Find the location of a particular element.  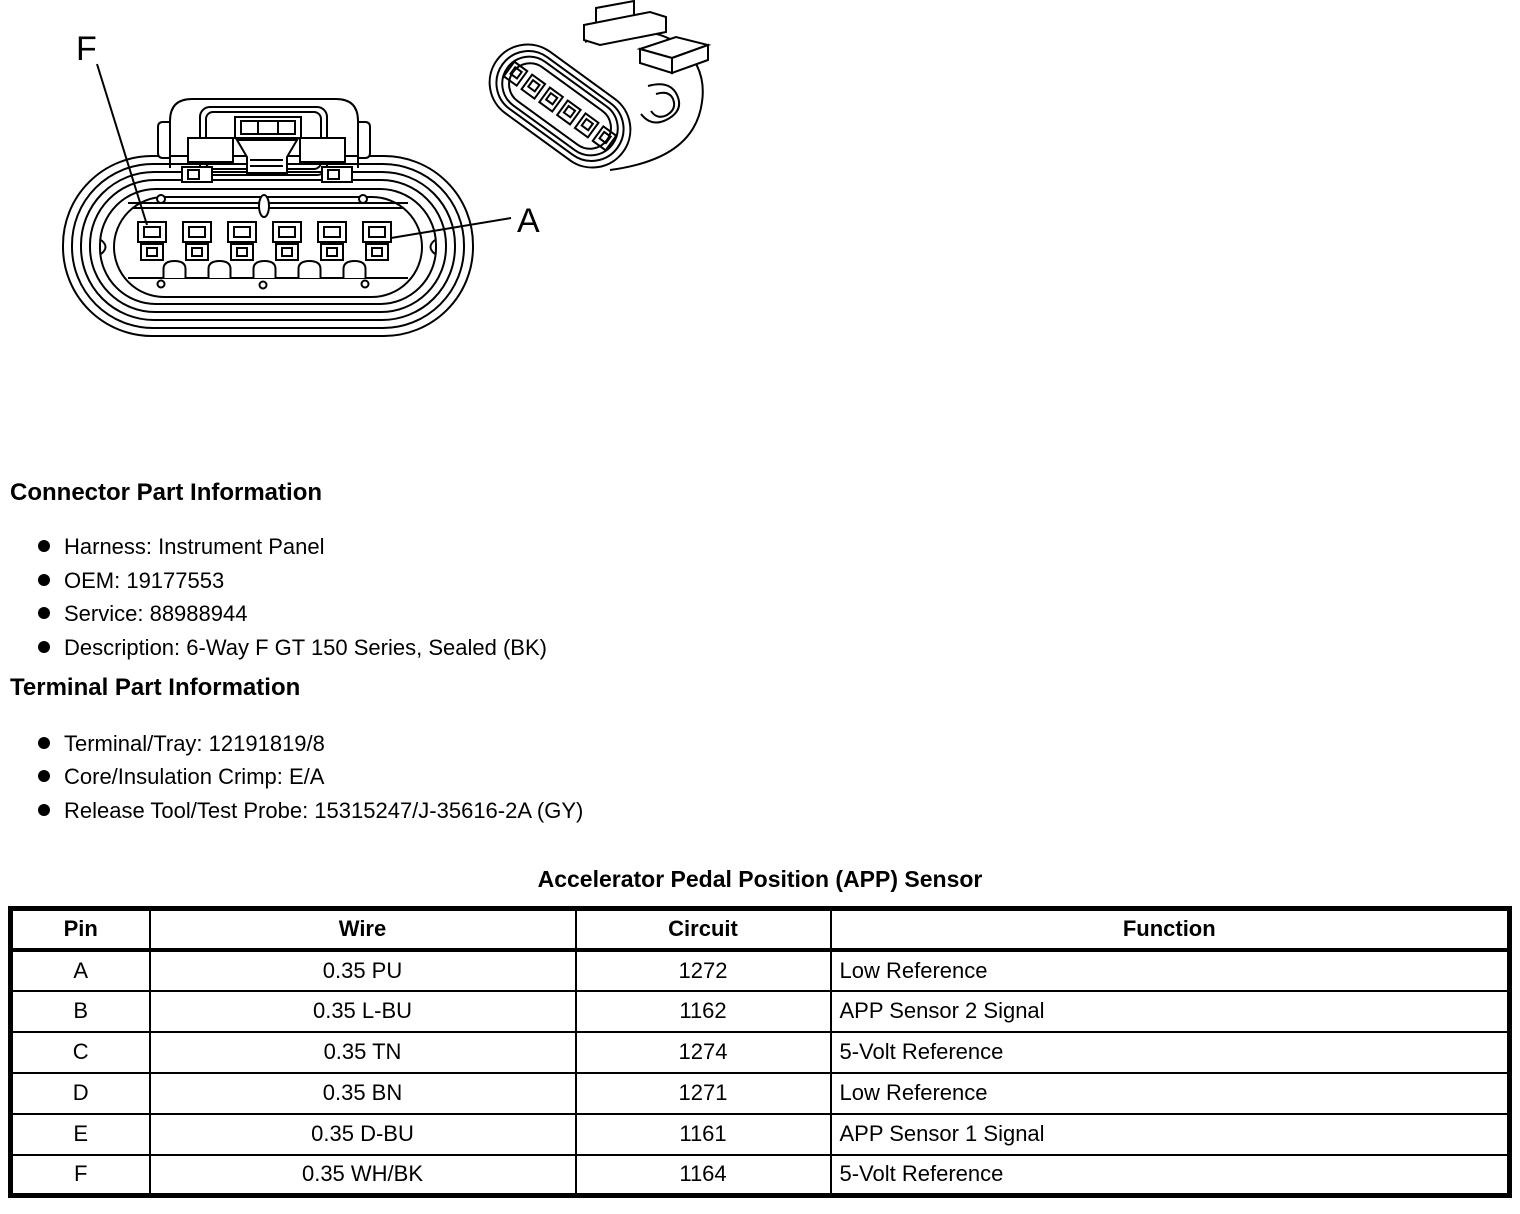

connector-diagram: F A is located at coordinates (387, 168).